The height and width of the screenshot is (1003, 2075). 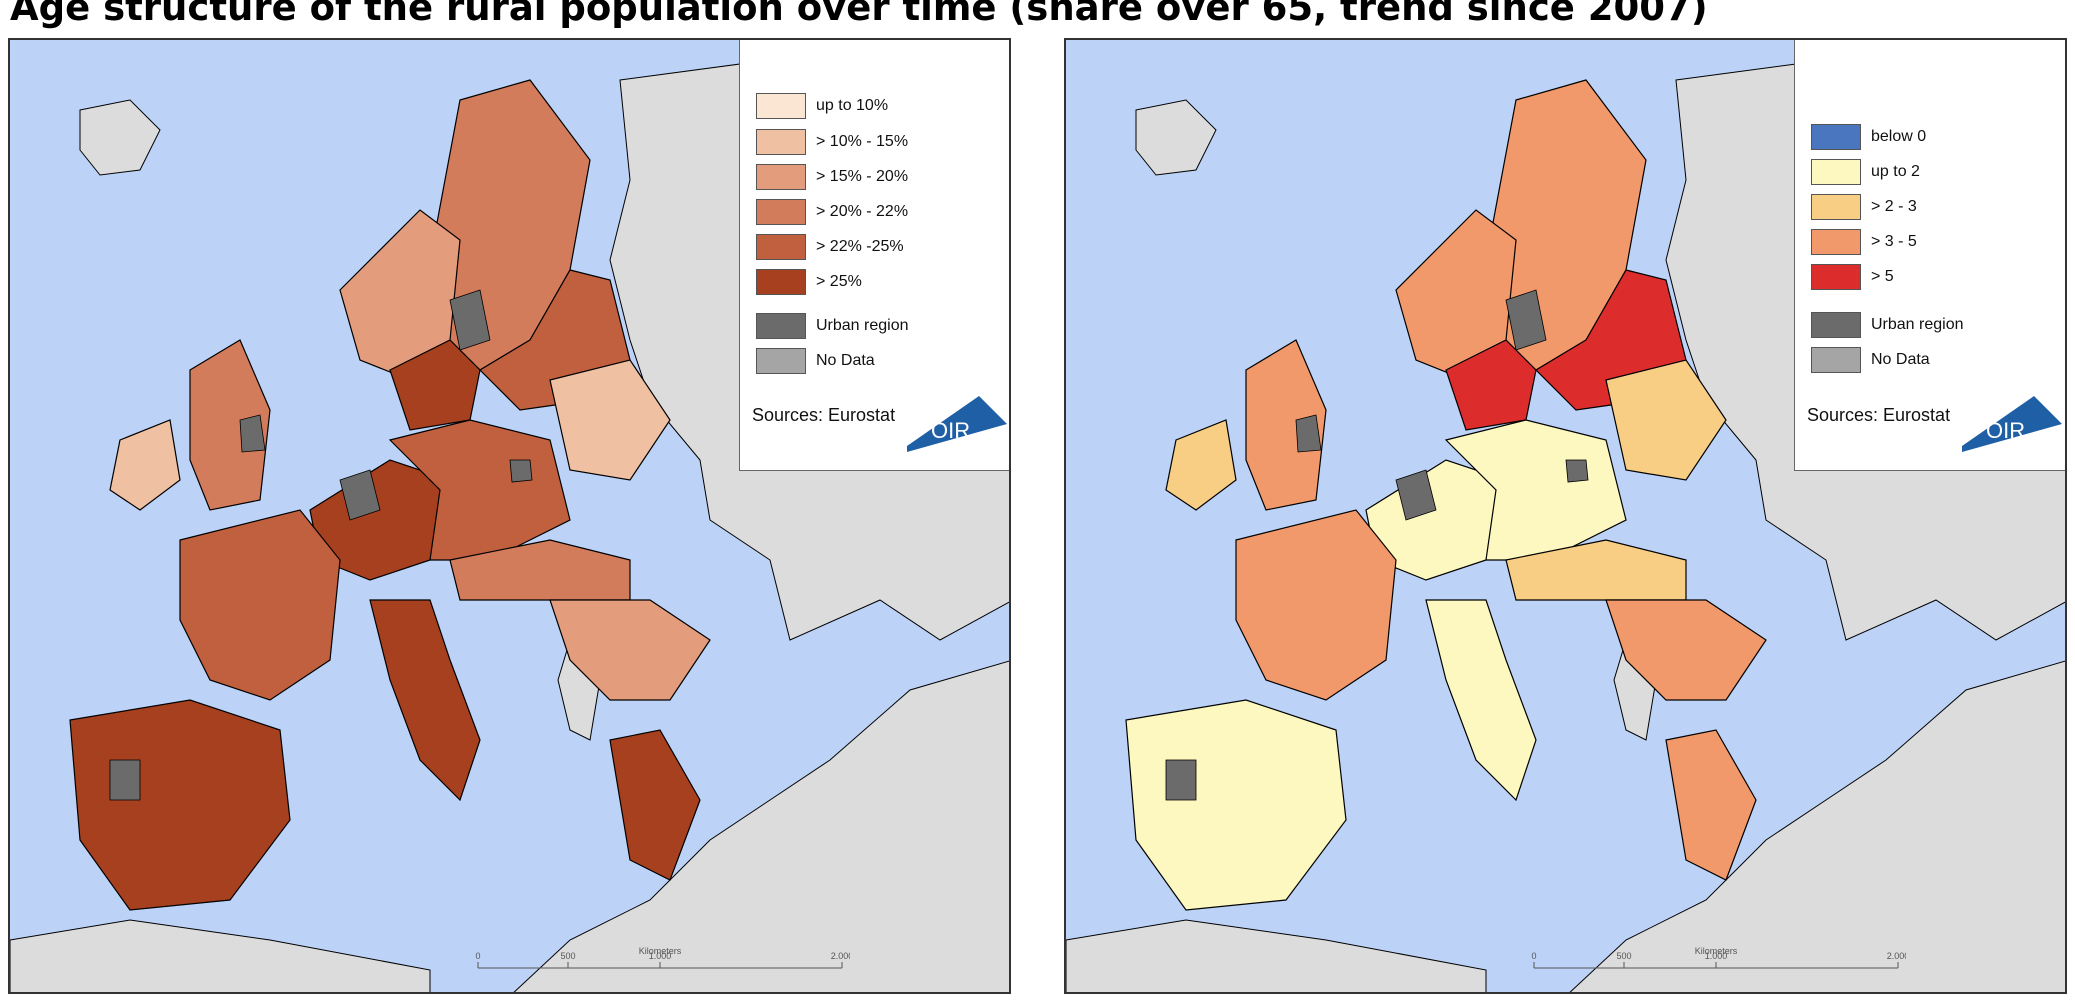 I want to click on legend-item: > 3 - 5, so click(x=1864, y=242).